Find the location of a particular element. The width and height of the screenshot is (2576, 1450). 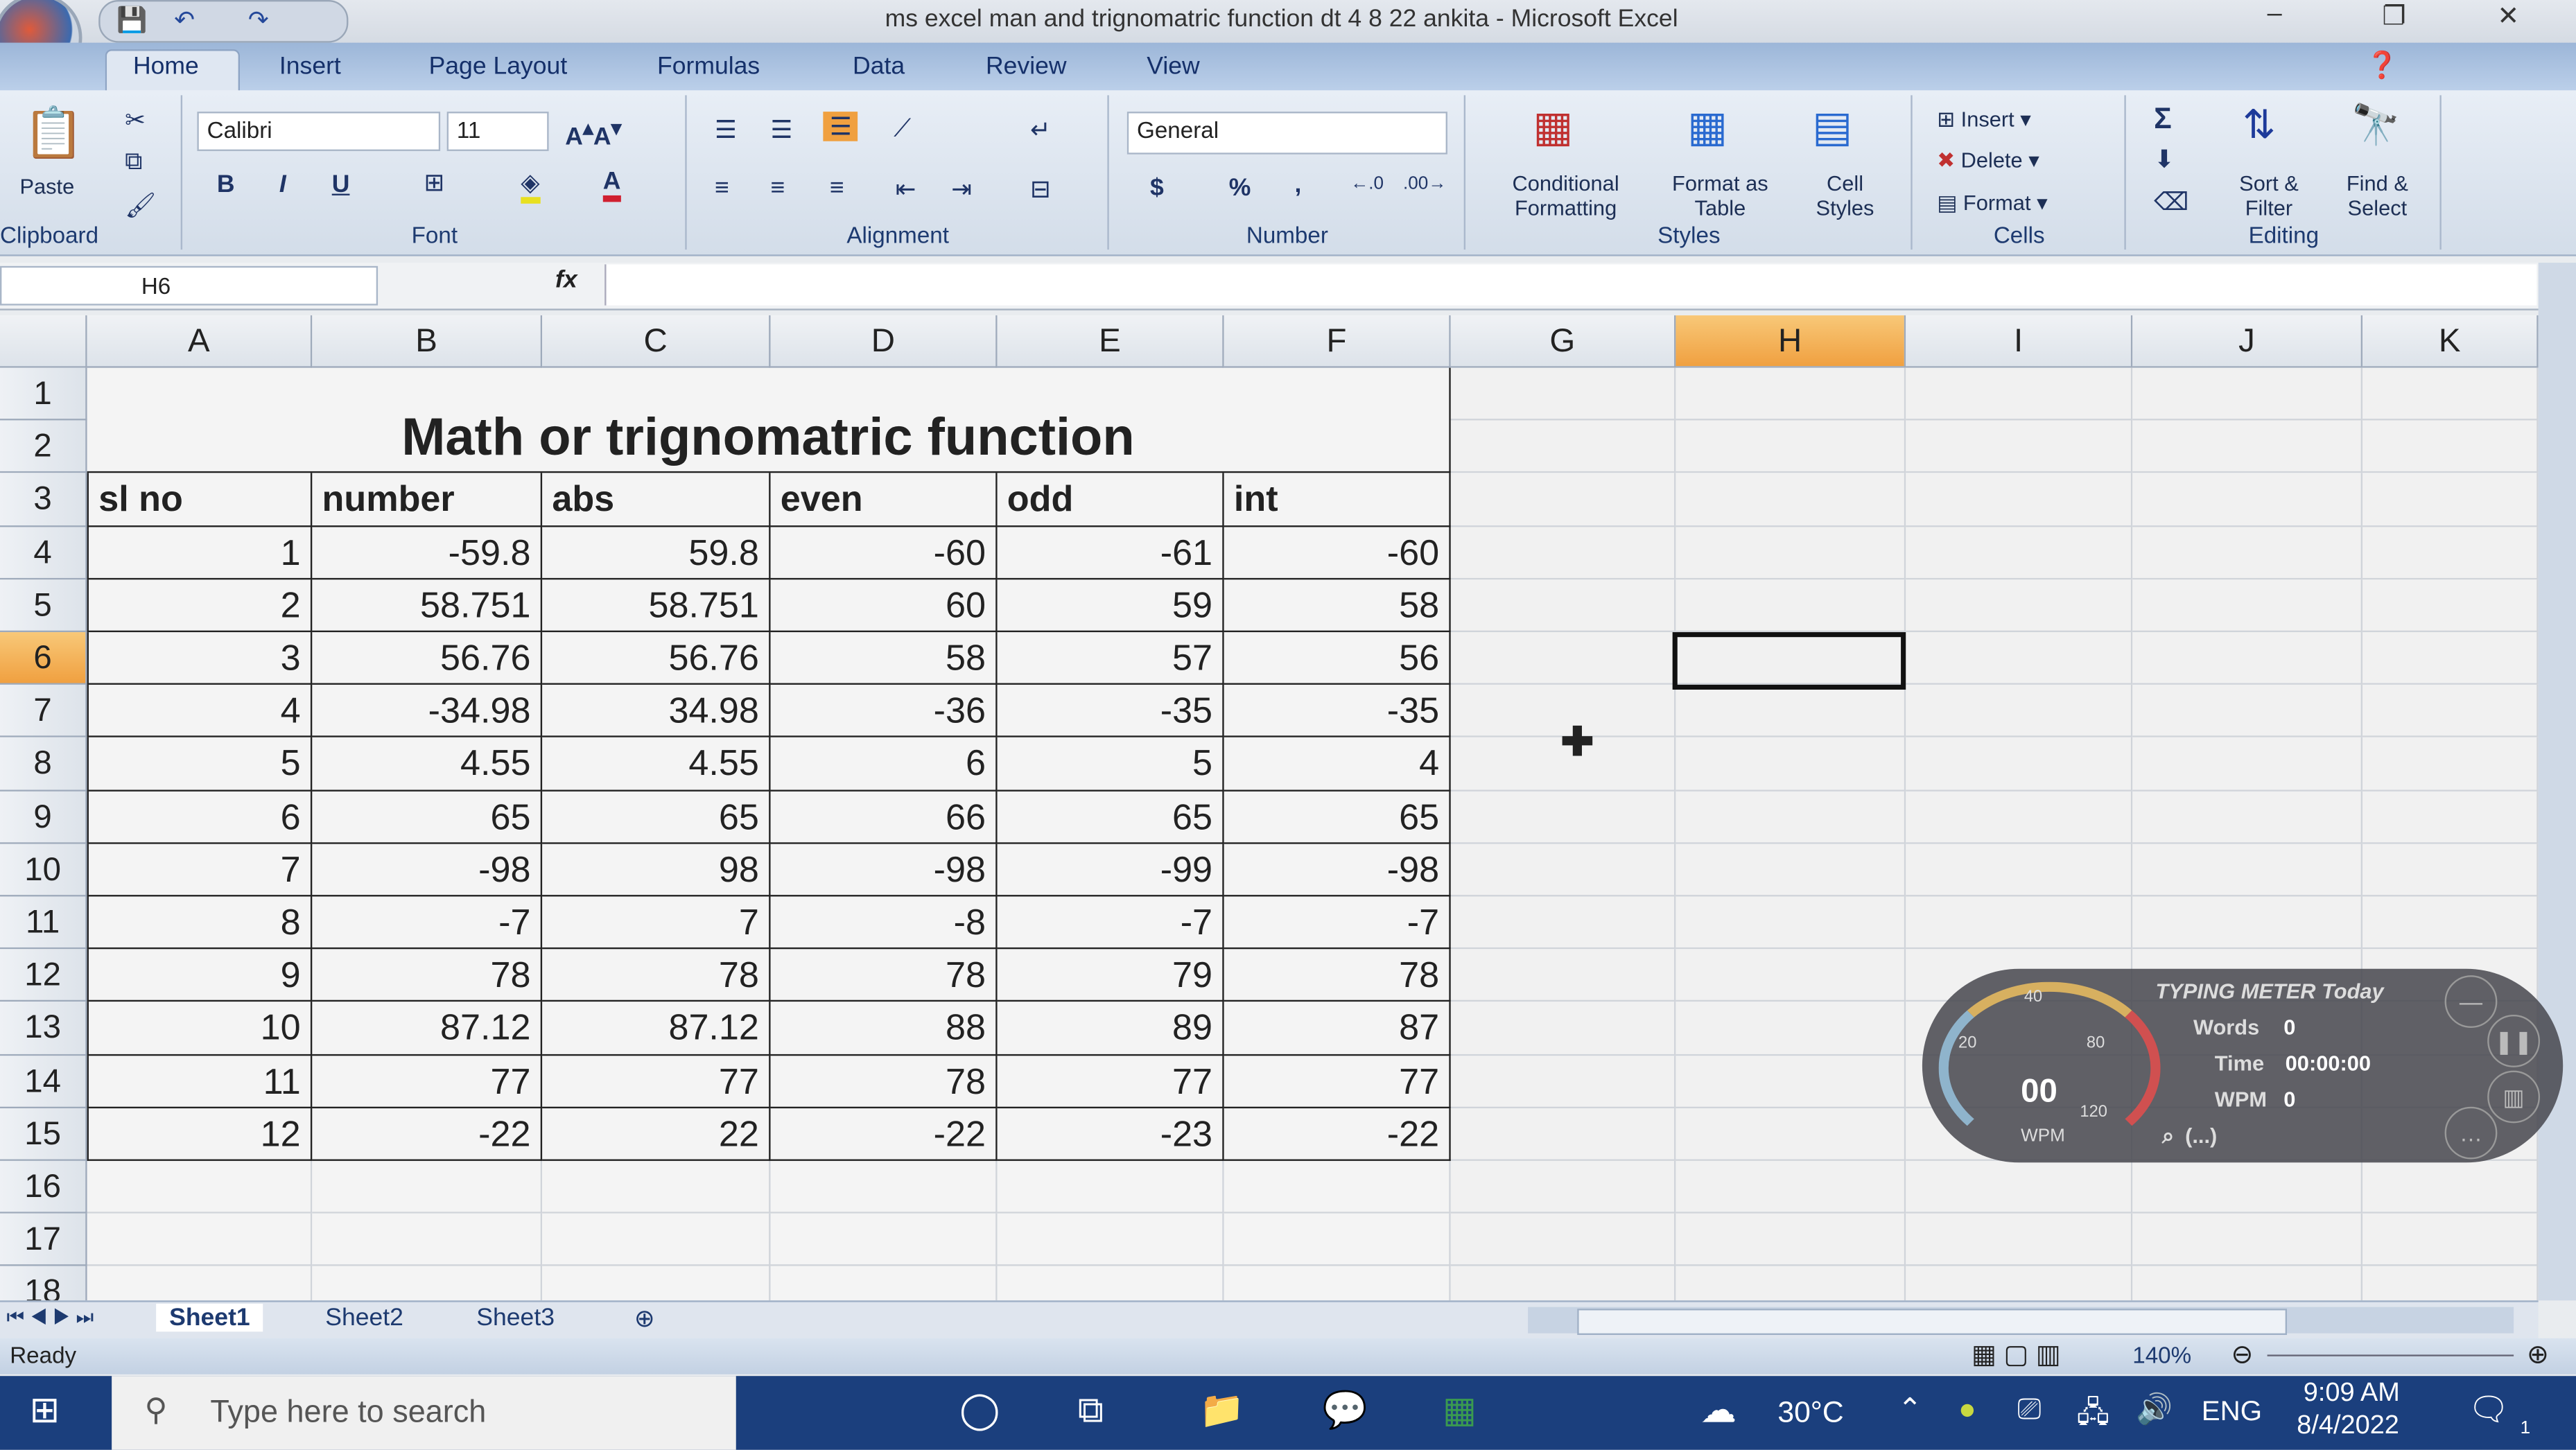

minimize-button: – is located at coordinates (2274, 14).